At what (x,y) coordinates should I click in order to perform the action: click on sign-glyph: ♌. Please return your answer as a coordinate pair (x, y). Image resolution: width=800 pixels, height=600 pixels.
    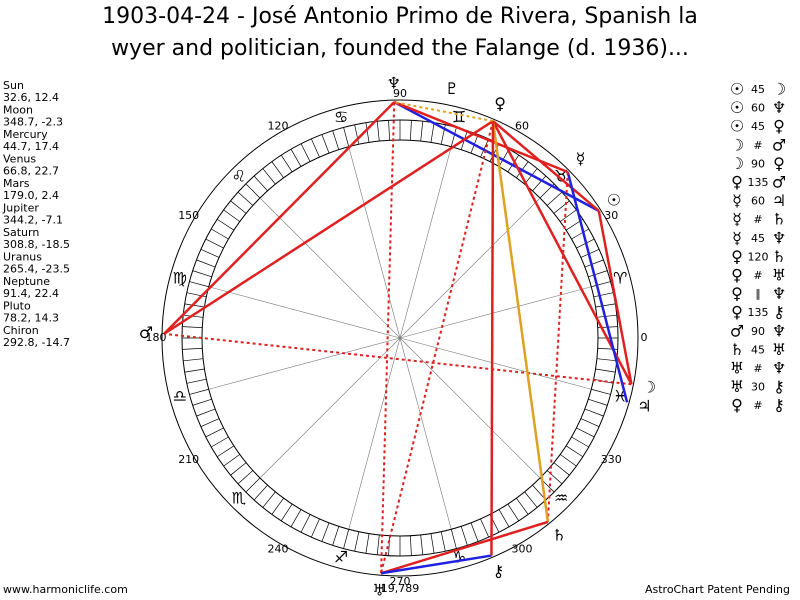
    Looking at the image, I should click on (239, 175).